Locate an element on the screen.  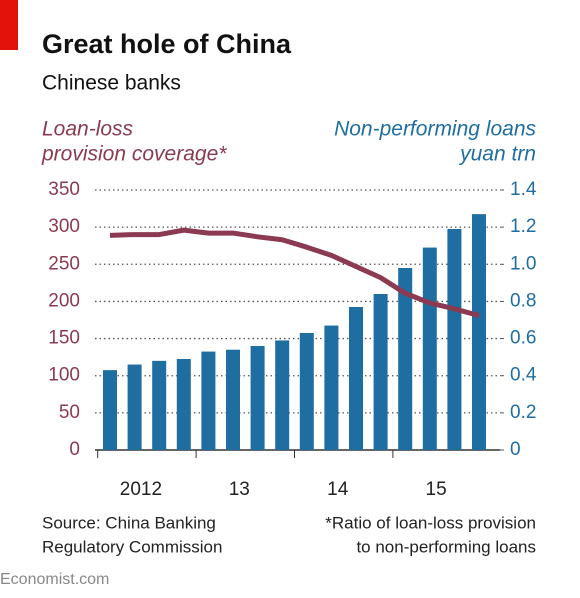
source: Regulatory Commission is located at coordinates (132, 546).